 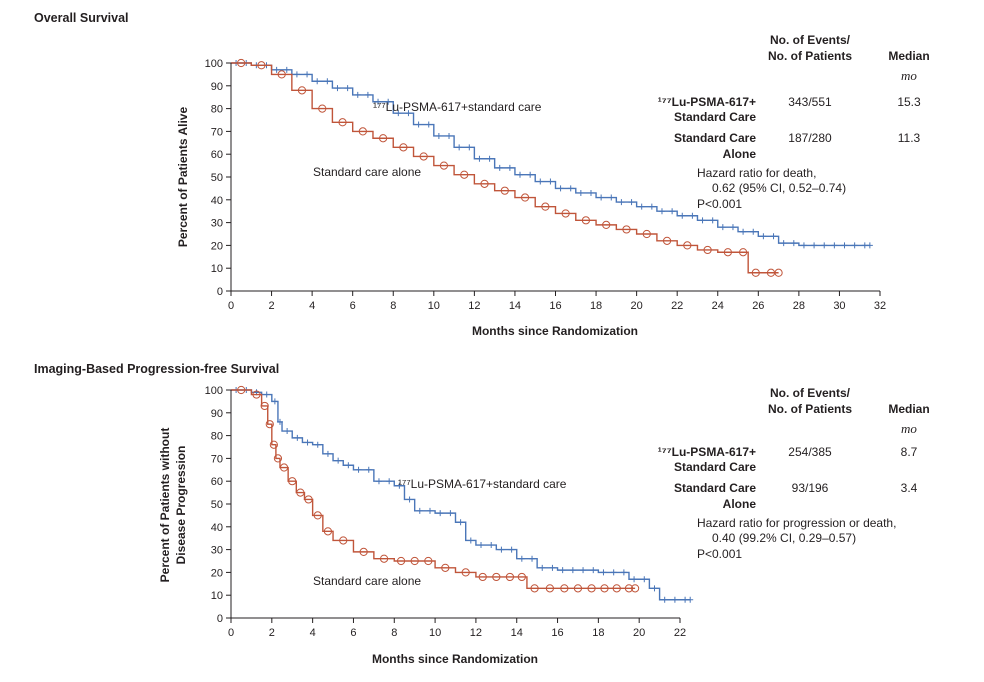 I want to click on x-tick-label: 28, so click(x=799, y=306).